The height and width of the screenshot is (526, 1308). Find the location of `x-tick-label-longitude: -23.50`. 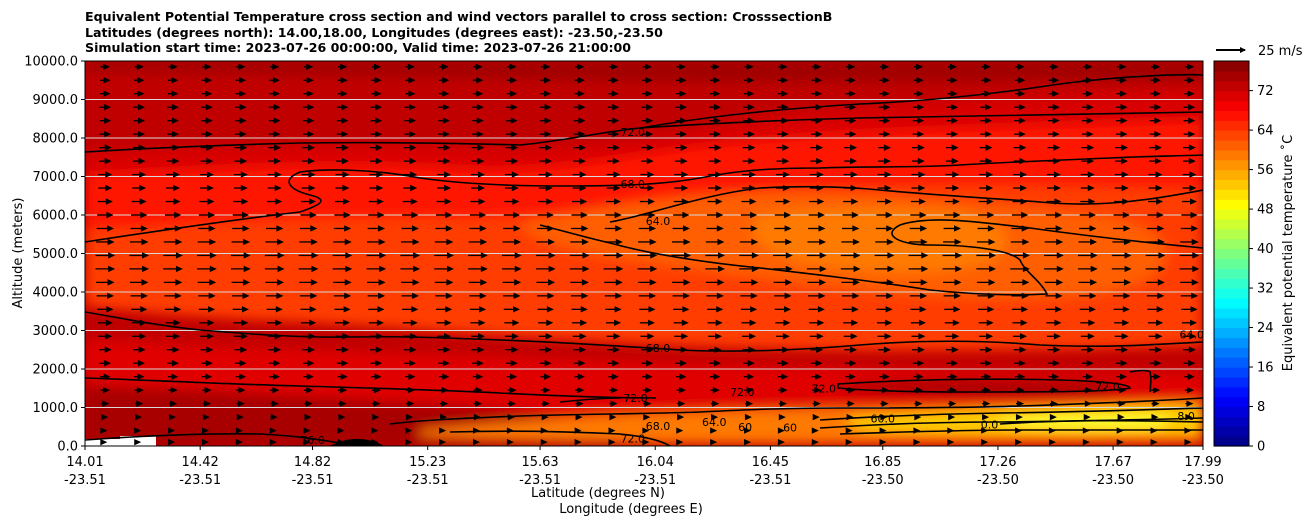

x-tick-label-longitude: -23.50 is located at coordinates (1113, 480).